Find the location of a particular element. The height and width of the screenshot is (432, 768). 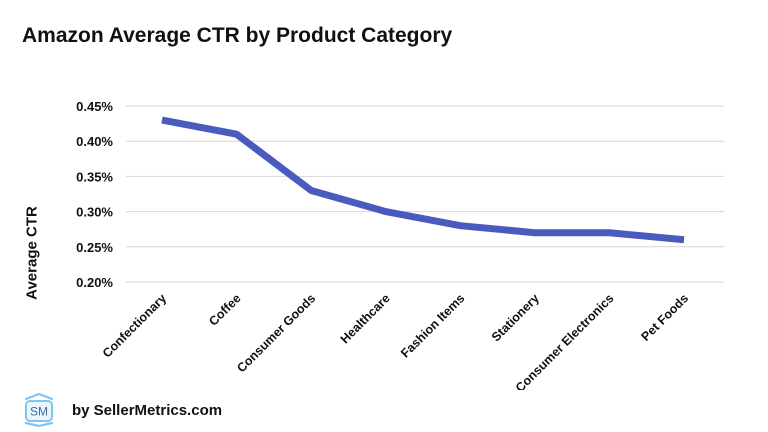

footer: SM by SellerMetrics.com is located at coordinates (122, 410).